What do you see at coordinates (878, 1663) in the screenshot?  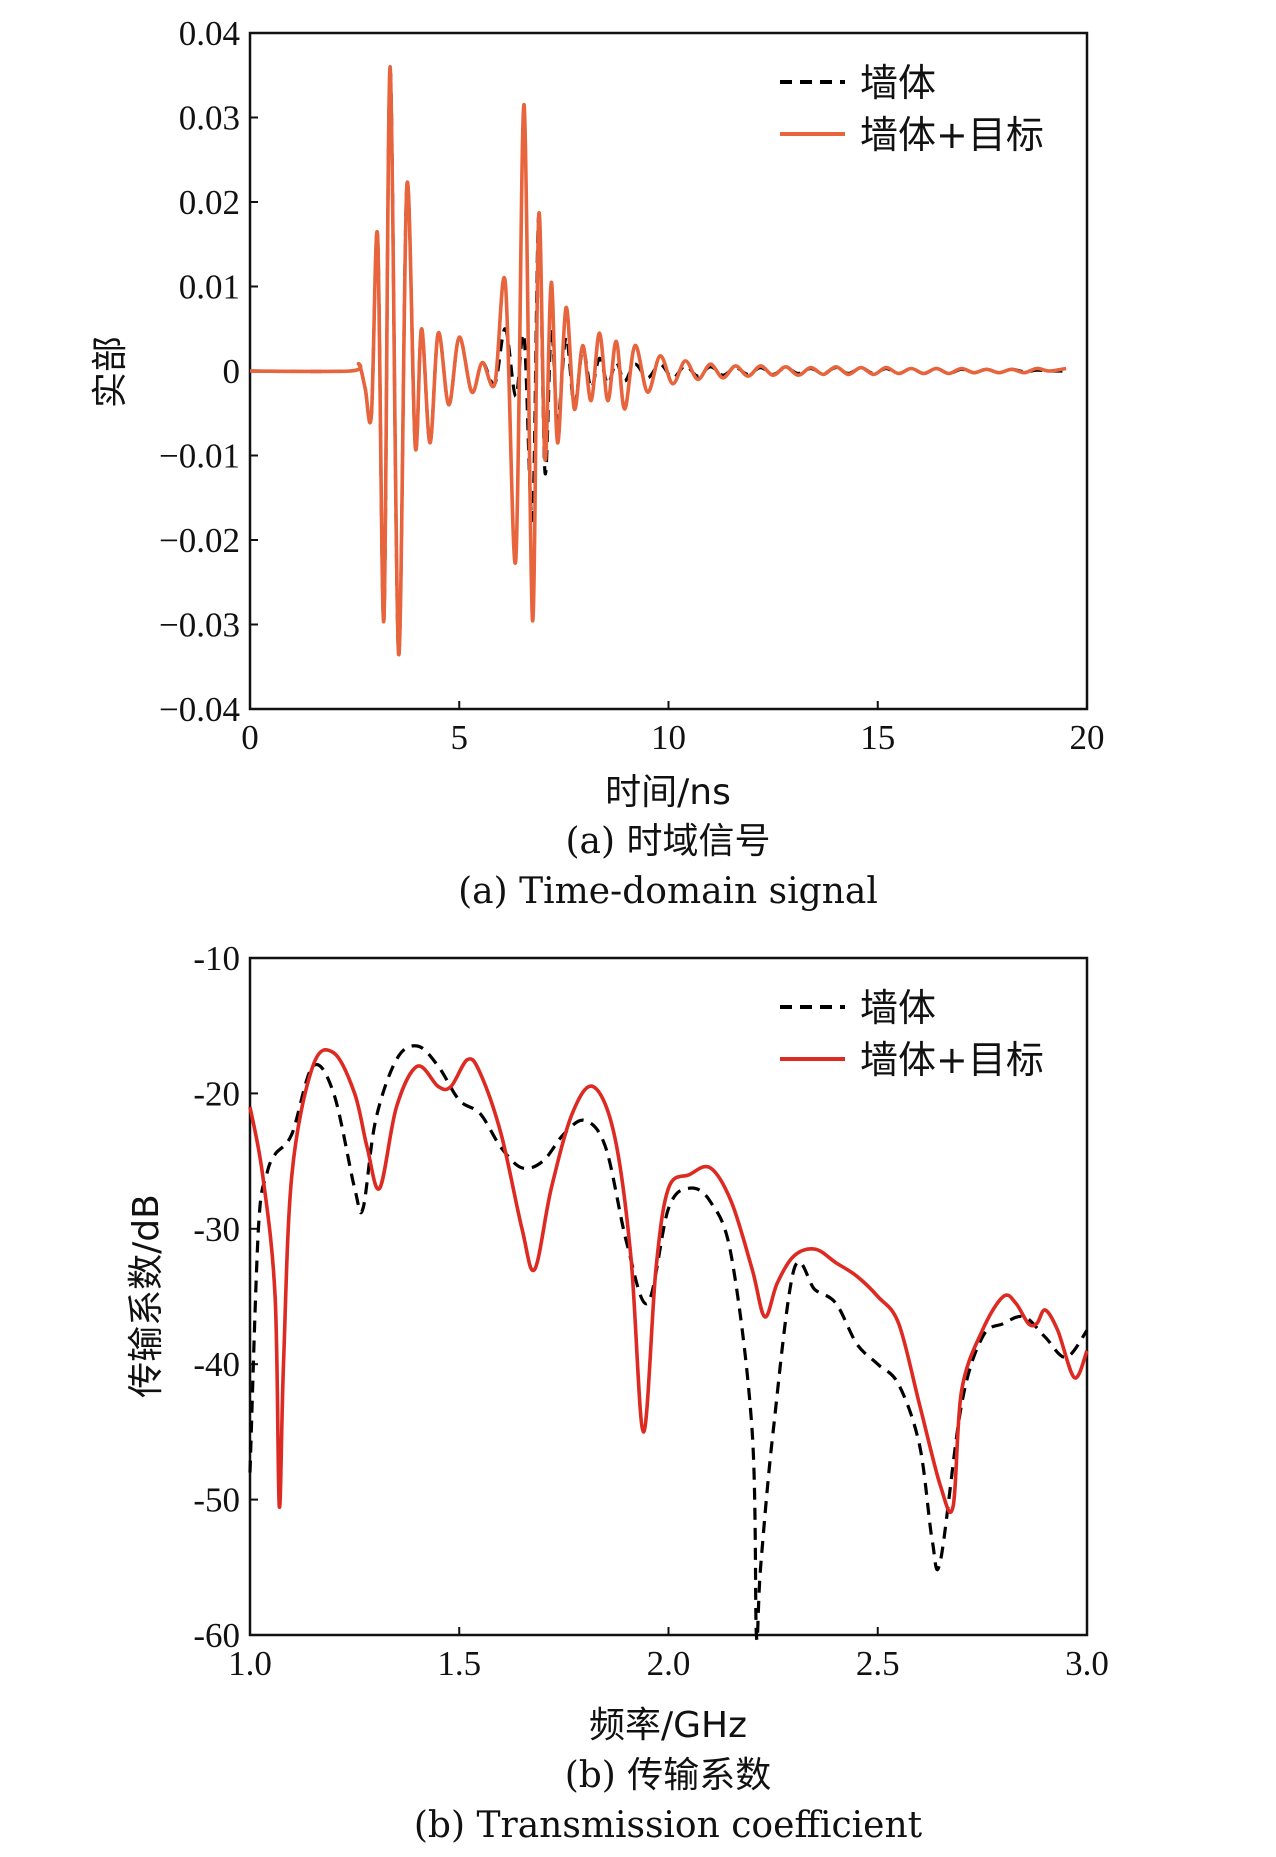 I see `x-tick-label: 2.5` at bounding box center [878, 1663].